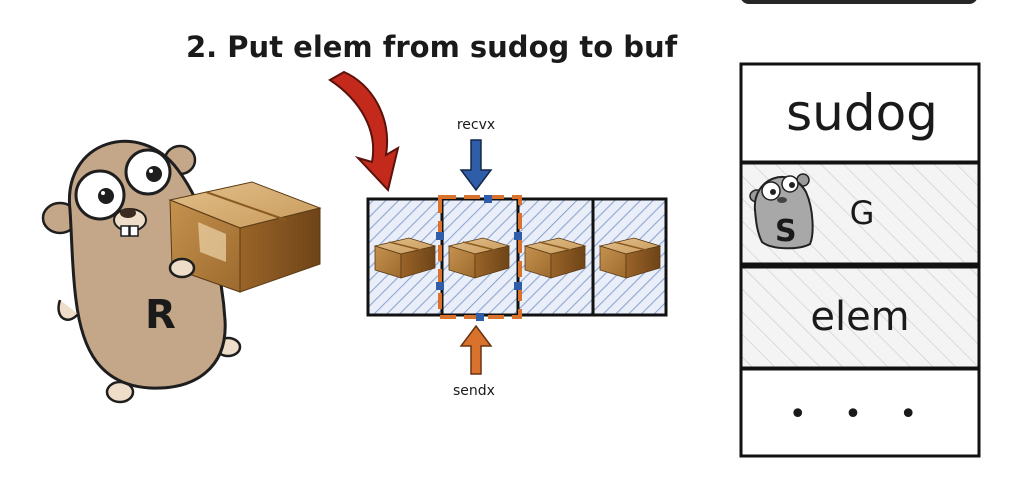 The height and width of the screenshot is (498, 1009). What do you see at coordinates (245, 237) in the screenshot?
I see `carried-box` at bounding box center [245, 237].